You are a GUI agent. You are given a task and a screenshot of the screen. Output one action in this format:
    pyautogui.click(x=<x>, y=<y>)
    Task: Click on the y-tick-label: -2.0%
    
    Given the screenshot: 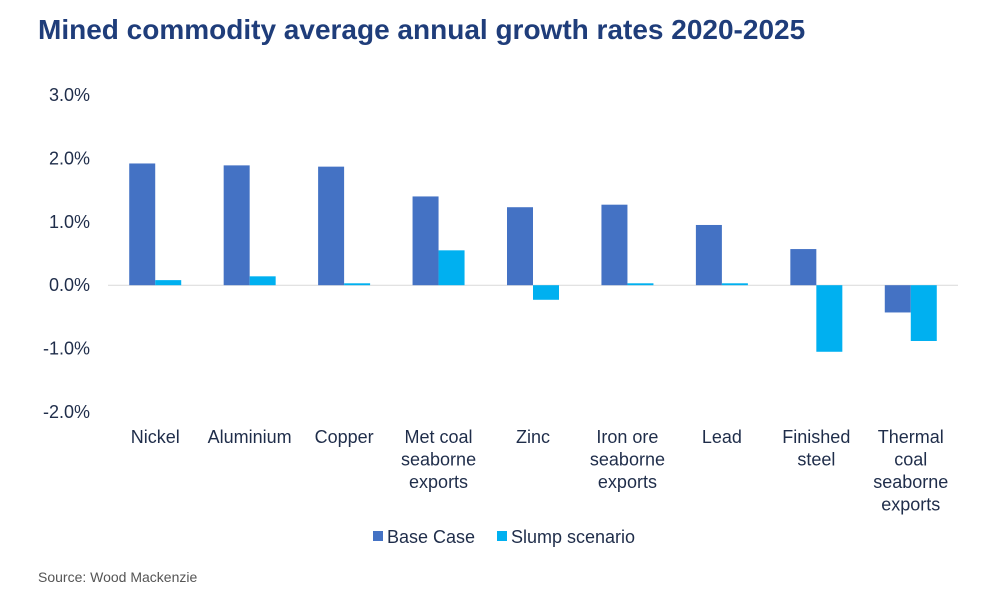 What is the action you would take?
    pyautogui.click(x=66, y=412)
    